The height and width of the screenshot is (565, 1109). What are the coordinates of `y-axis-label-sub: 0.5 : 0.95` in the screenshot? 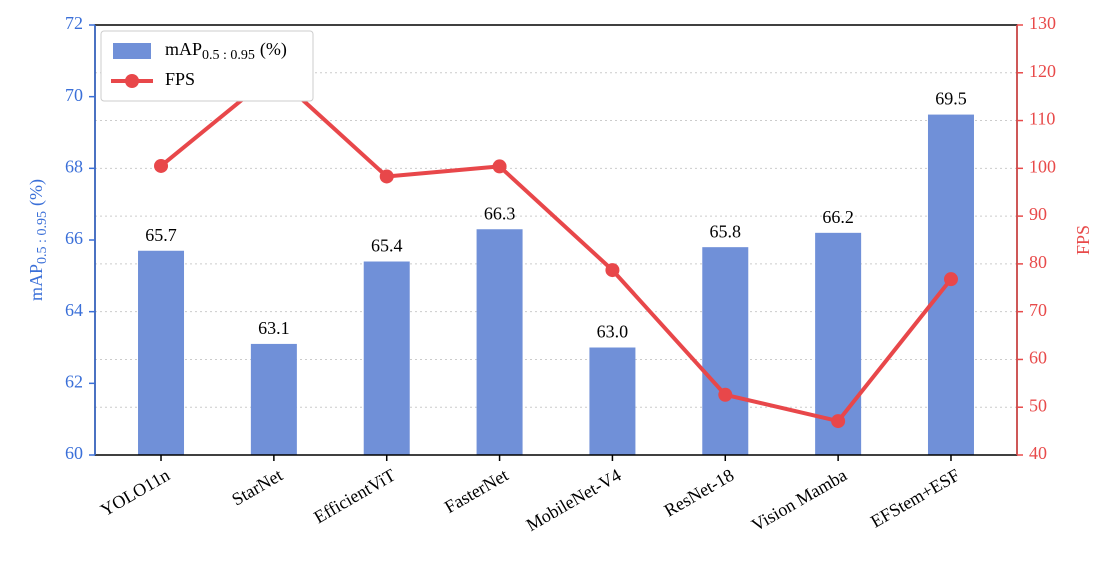 It's located at (42, 237).